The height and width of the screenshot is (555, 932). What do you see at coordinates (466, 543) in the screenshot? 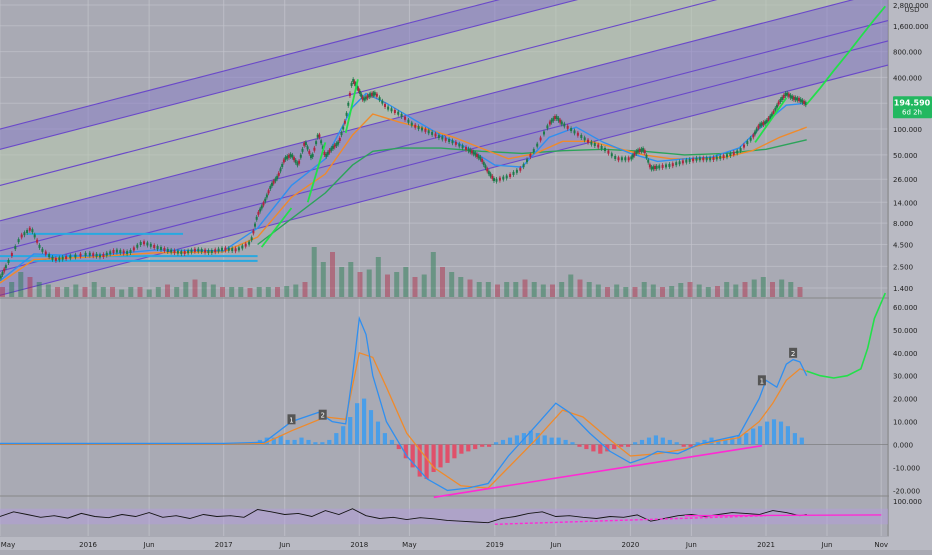
I see `time-axis-bg` at bounding box center [466, 543].